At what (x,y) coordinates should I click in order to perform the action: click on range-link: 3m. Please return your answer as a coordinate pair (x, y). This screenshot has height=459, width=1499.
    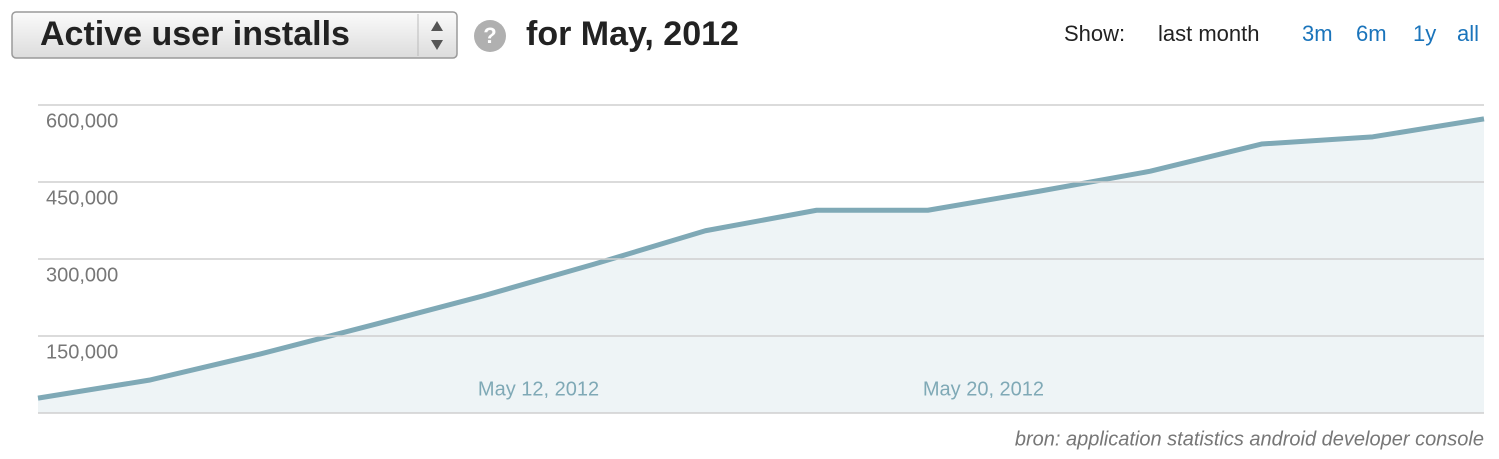
    Looking at the image, I should click on (1317, 33).